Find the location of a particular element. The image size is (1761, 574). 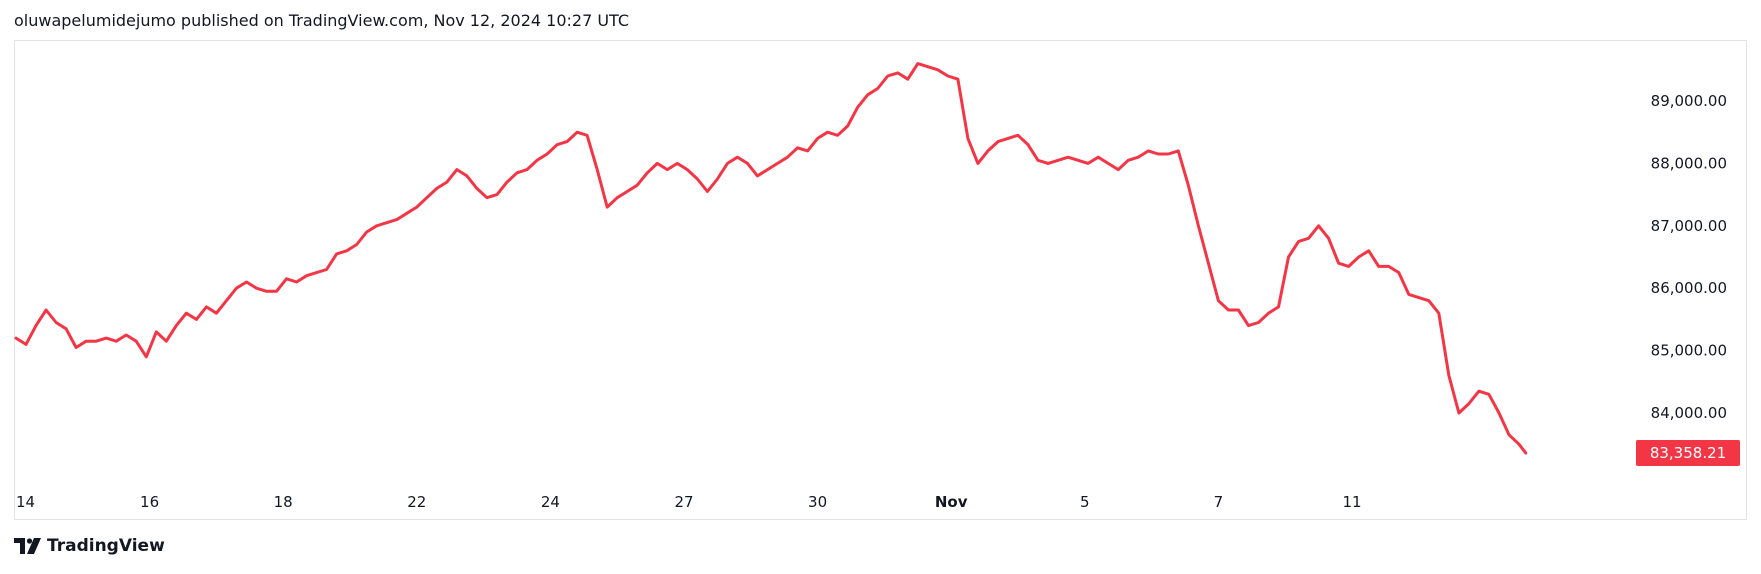

tradingview-logo: TradingView is located at coordinates (89, 546).